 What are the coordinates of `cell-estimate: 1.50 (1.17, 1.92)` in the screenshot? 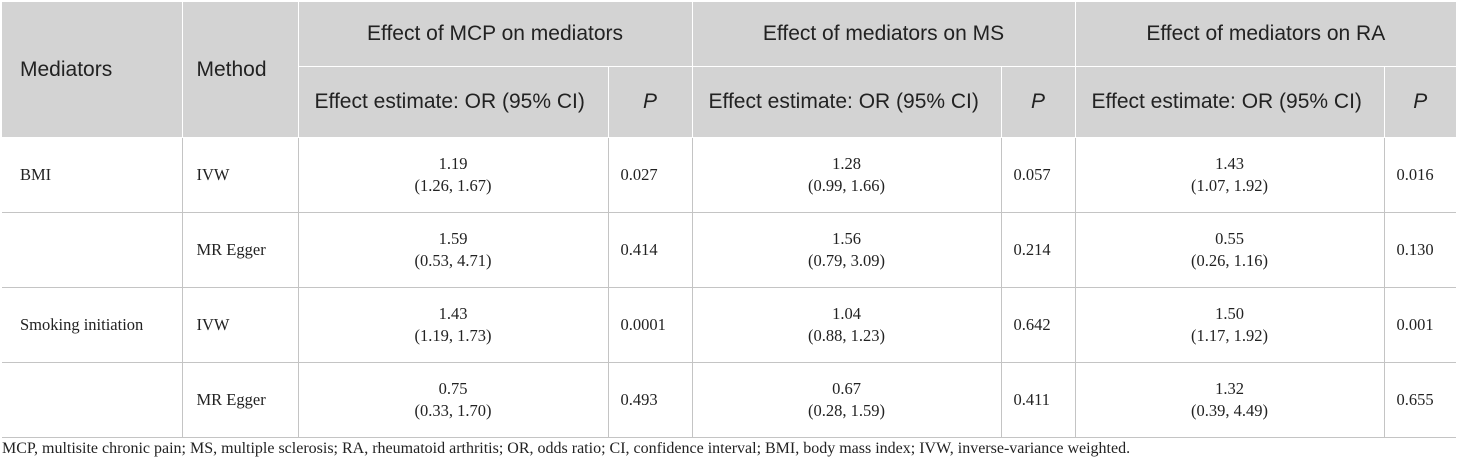 It's located at (1230, 325).